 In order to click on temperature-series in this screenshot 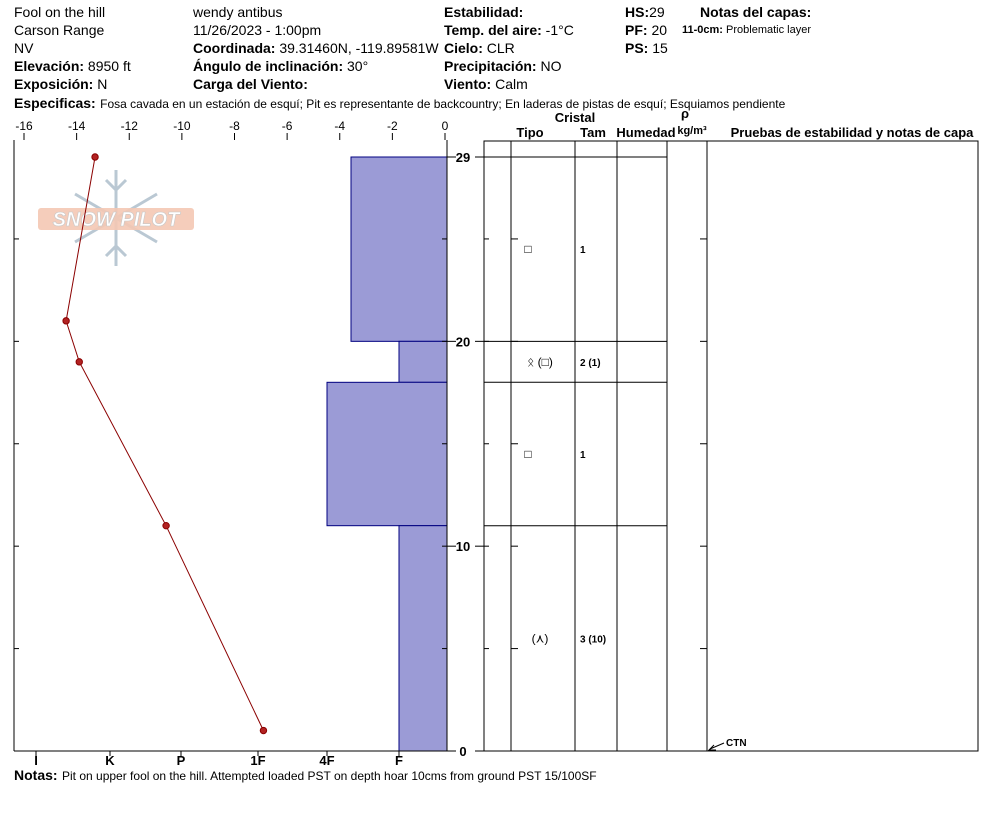, I will do `click(165, 444)`.